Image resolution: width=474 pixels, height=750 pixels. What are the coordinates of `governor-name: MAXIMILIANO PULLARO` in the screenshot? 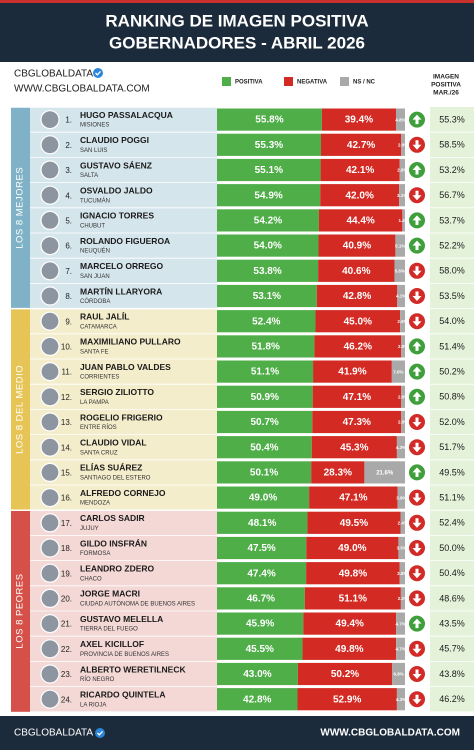 It's located at (130, 342).